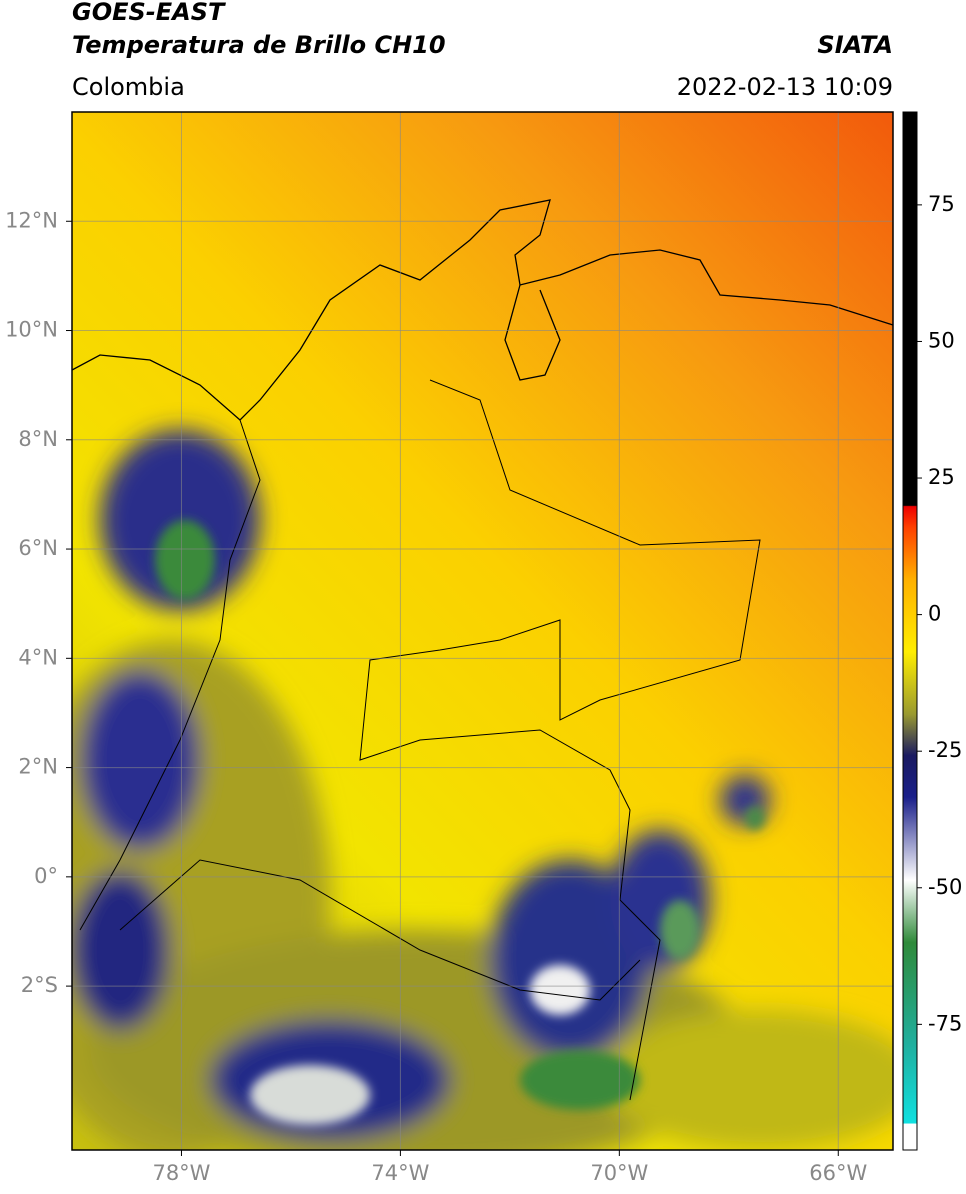 This screenshot has width=966, height=1194. What do you see at coordinates (941, 477) in the screenshot?
I see `colorbar-tick-label: 25` at bounding box center [941, 477].